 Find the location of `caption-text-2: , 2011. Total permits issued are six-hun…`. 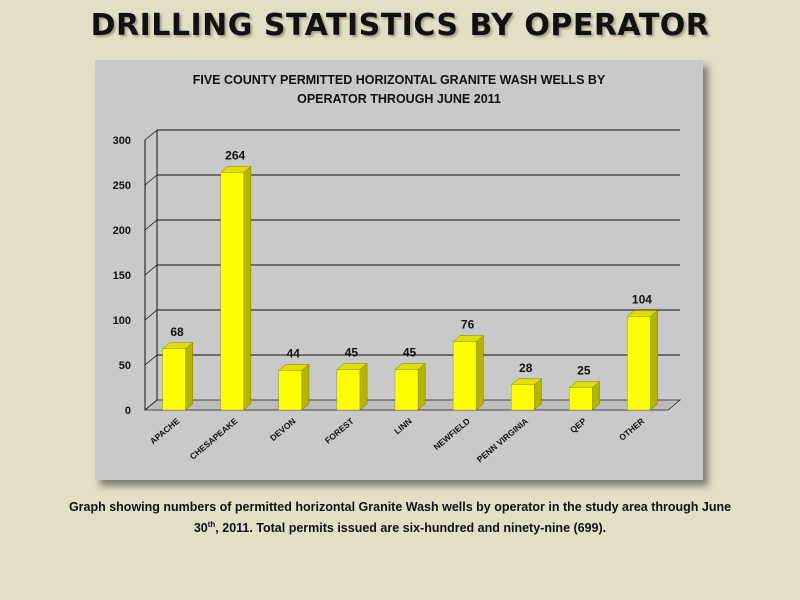

caption-text-2: , 2011. Total permits issued are six-hun… is located at coordinates (411, 528).